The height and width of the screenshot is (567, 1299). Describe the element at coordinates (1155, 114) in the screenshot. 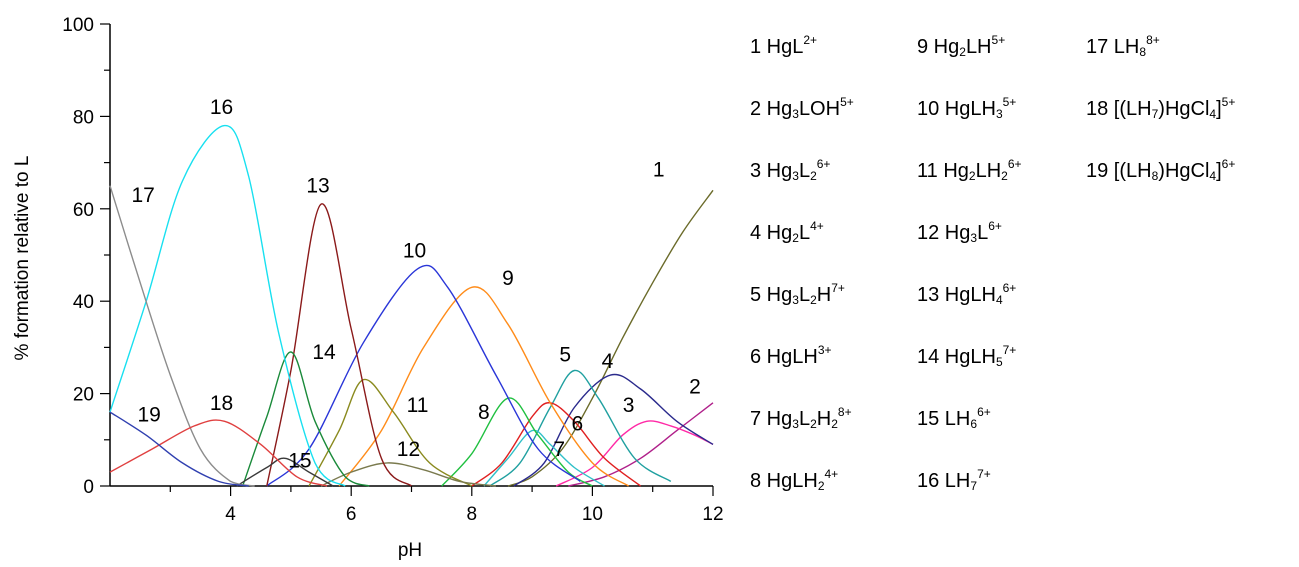

I see `legend-text: 7` at that location.